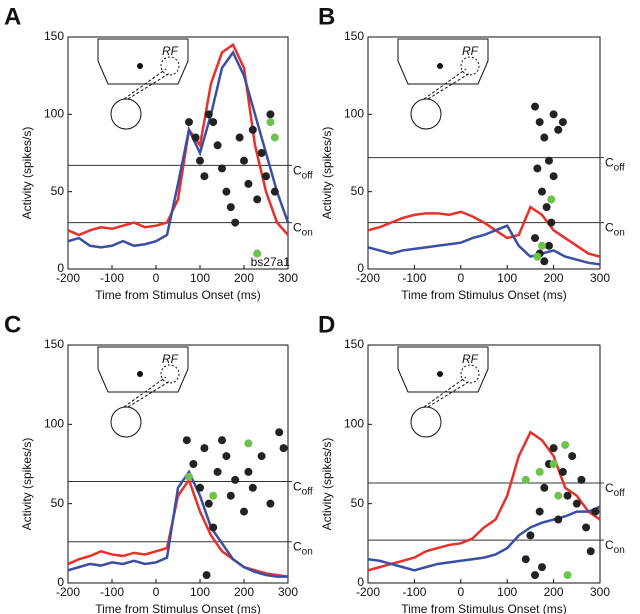 The width and height of the screenshot is (640, 614). Describe the element at coordinates (484, 501) in the screenshot. I see `activity-line` at that location.